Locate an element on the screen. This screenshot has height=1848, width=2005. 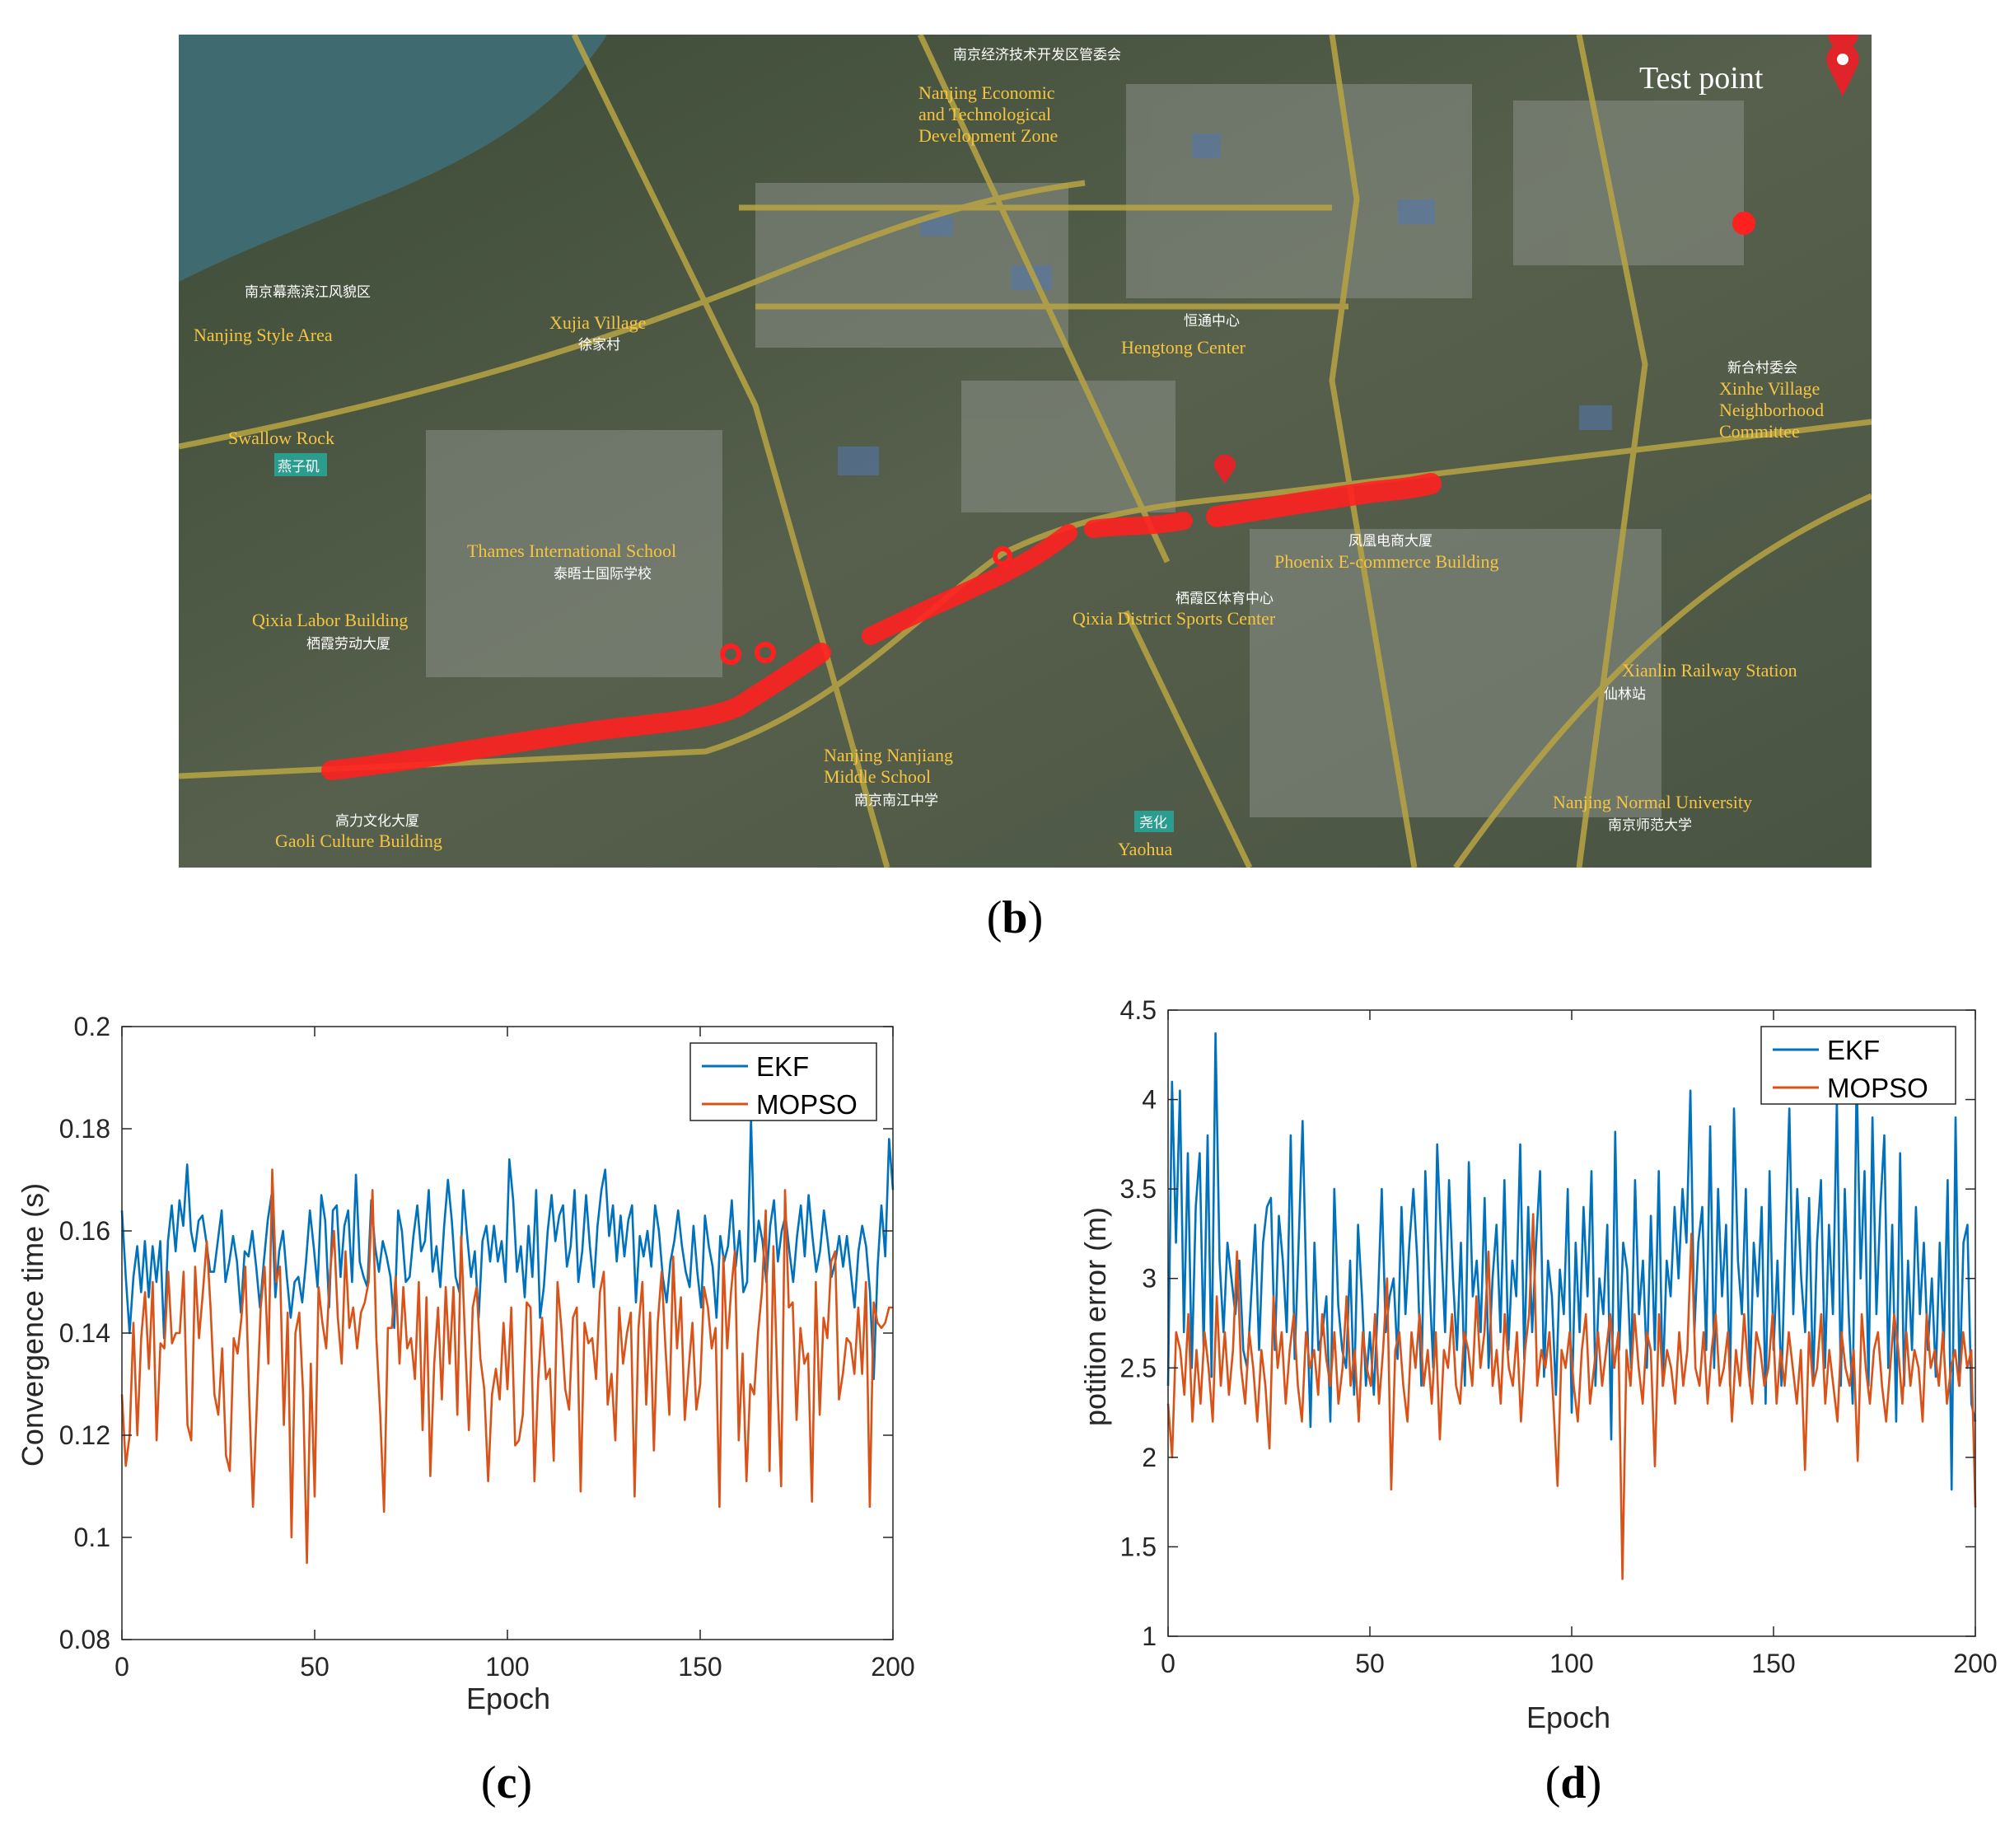
chart-c-ylabel: Convergence time (s) is located at coordinates (32, 1325).